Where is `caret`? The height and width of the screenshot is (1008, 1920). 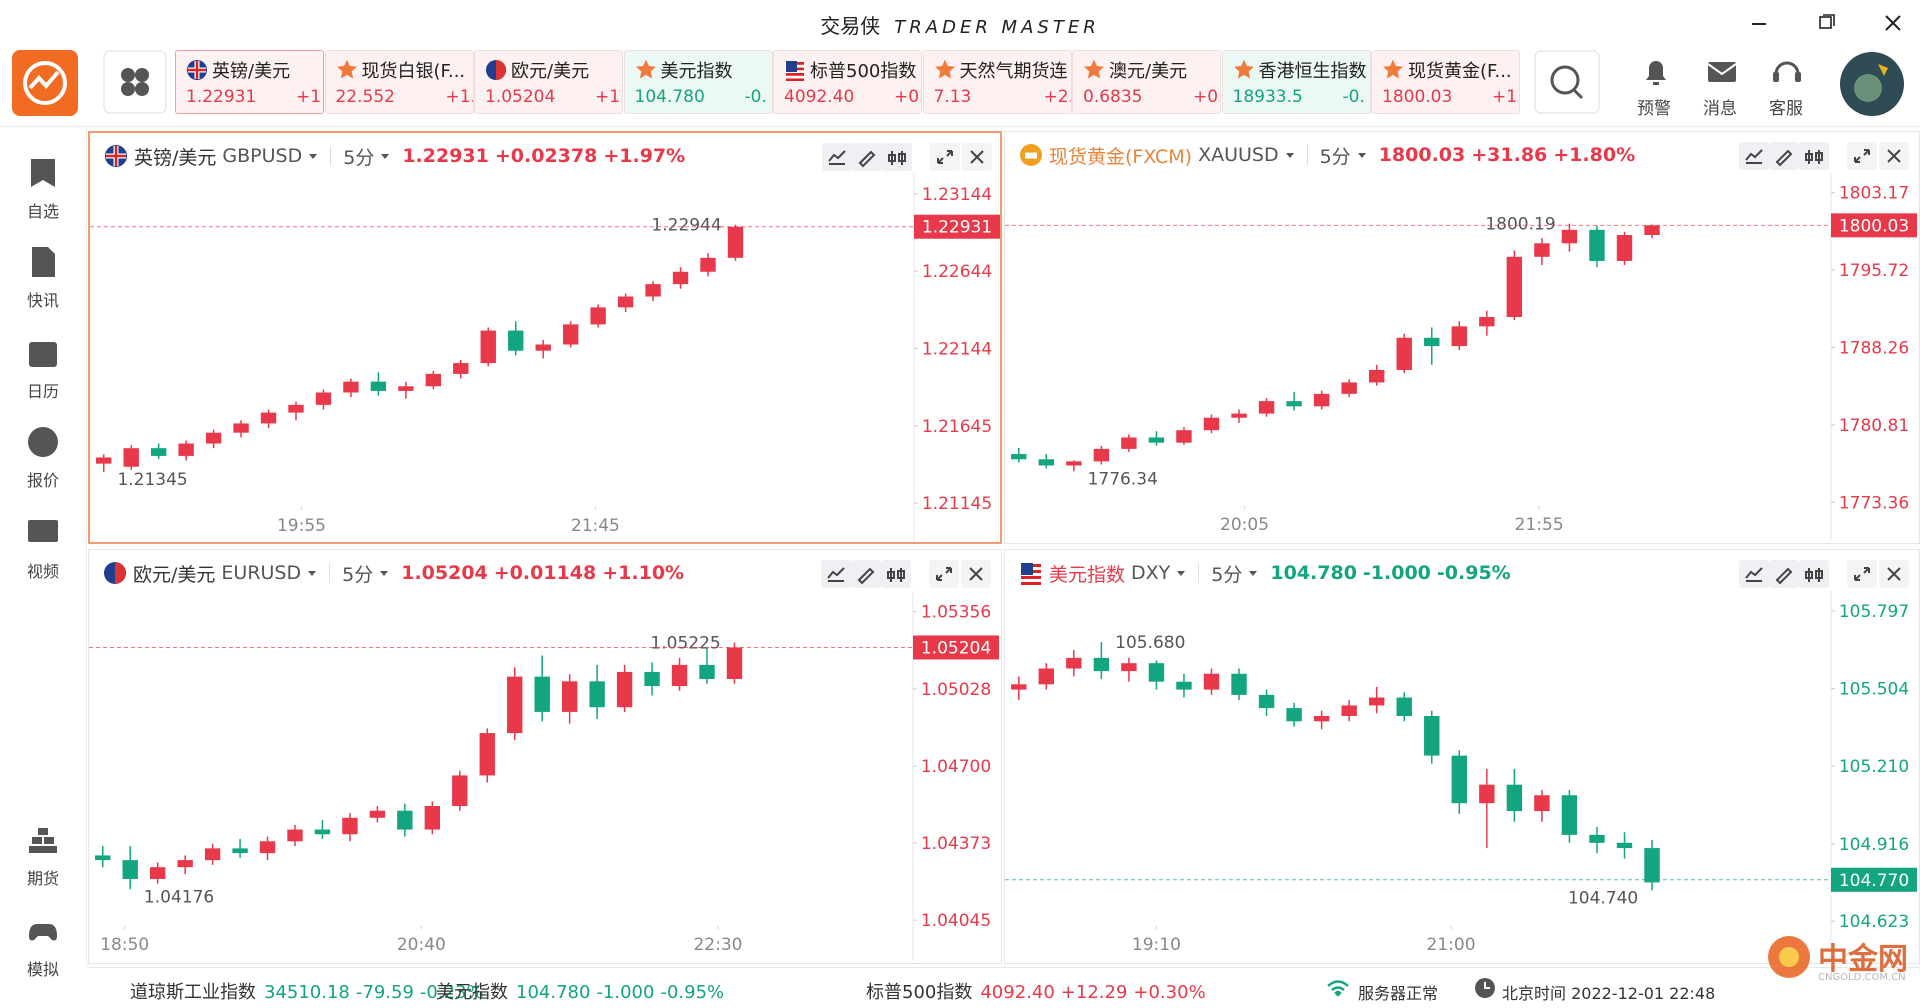 caret is located at coordinates (385, 156).